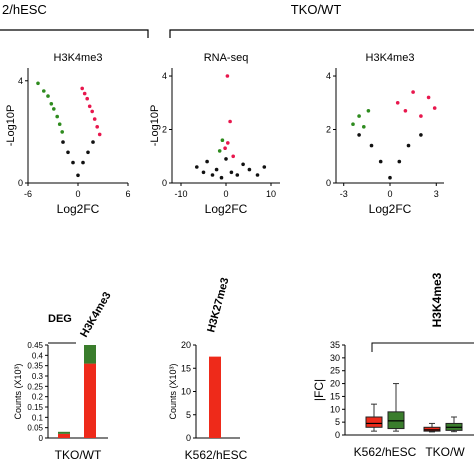  Describe the element at coordinates (374, 422) in the screenshot. I see `box-red` at that location.